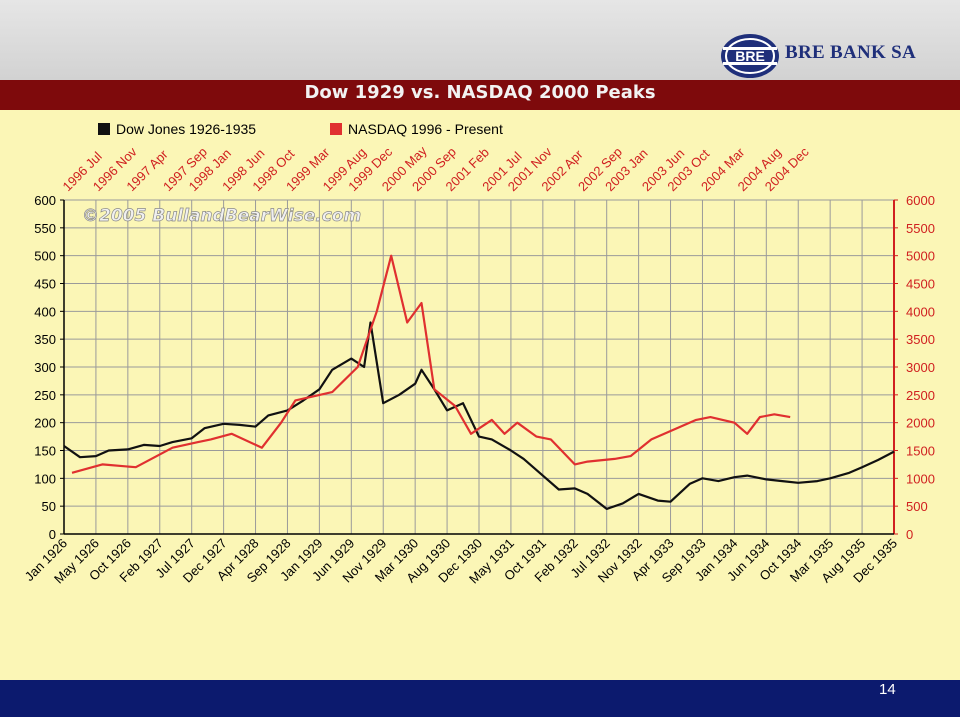  What do you see at coordinates (45, 478) in the screenshot?
I see `y-left-tick-label: 100` at bounding box center [45, 478].